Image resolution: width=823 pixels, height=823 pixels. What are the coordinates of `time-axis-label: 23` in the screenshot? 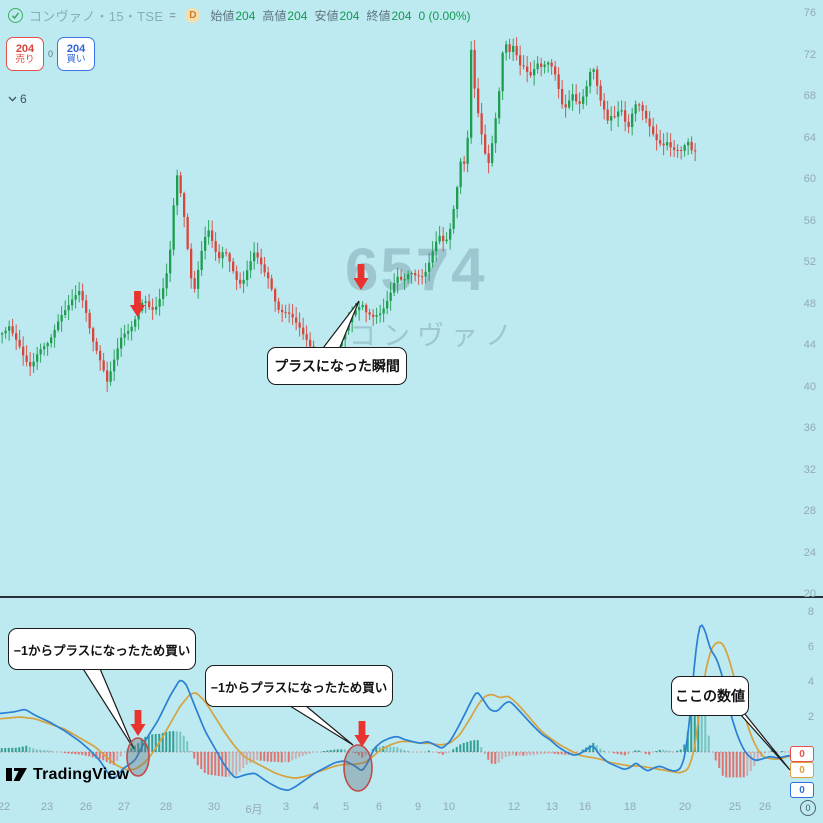 It's located at (47, 807).